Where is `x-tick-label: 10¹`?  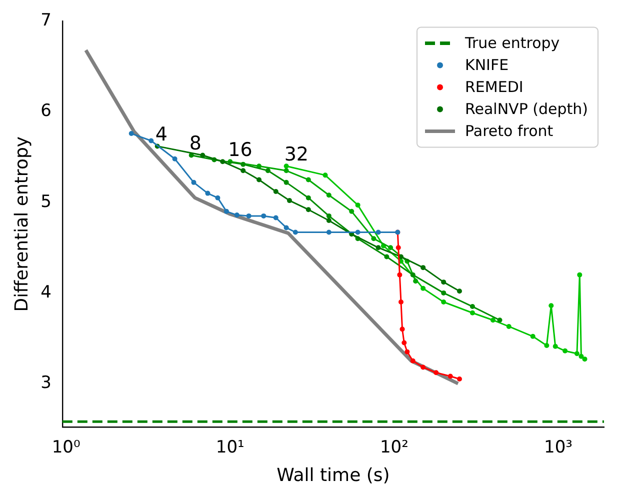 x-tick-label: 10¹ is located at coordinates (230, 448).